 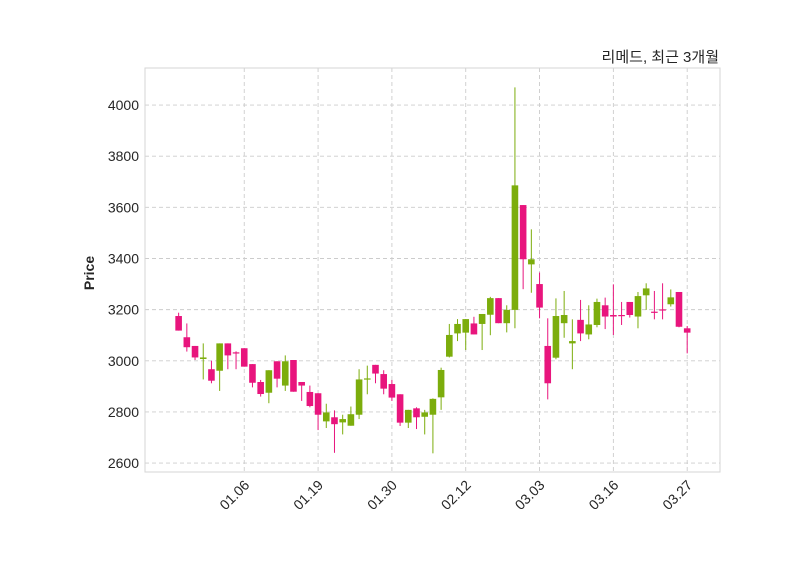 I want to click on y-tick-label: 3400, so click(x=123, y=258).